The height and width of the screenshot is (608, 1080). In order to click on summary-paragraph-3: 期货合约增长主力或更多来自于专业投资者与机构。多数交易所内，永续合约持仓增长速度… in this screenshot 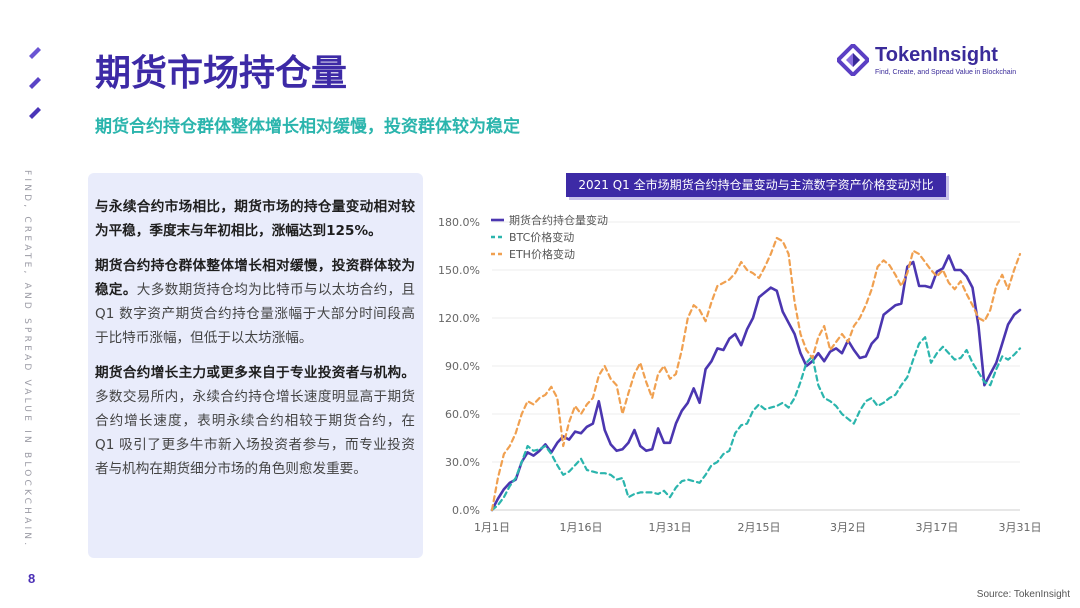, I will do `click(255, 421)`.